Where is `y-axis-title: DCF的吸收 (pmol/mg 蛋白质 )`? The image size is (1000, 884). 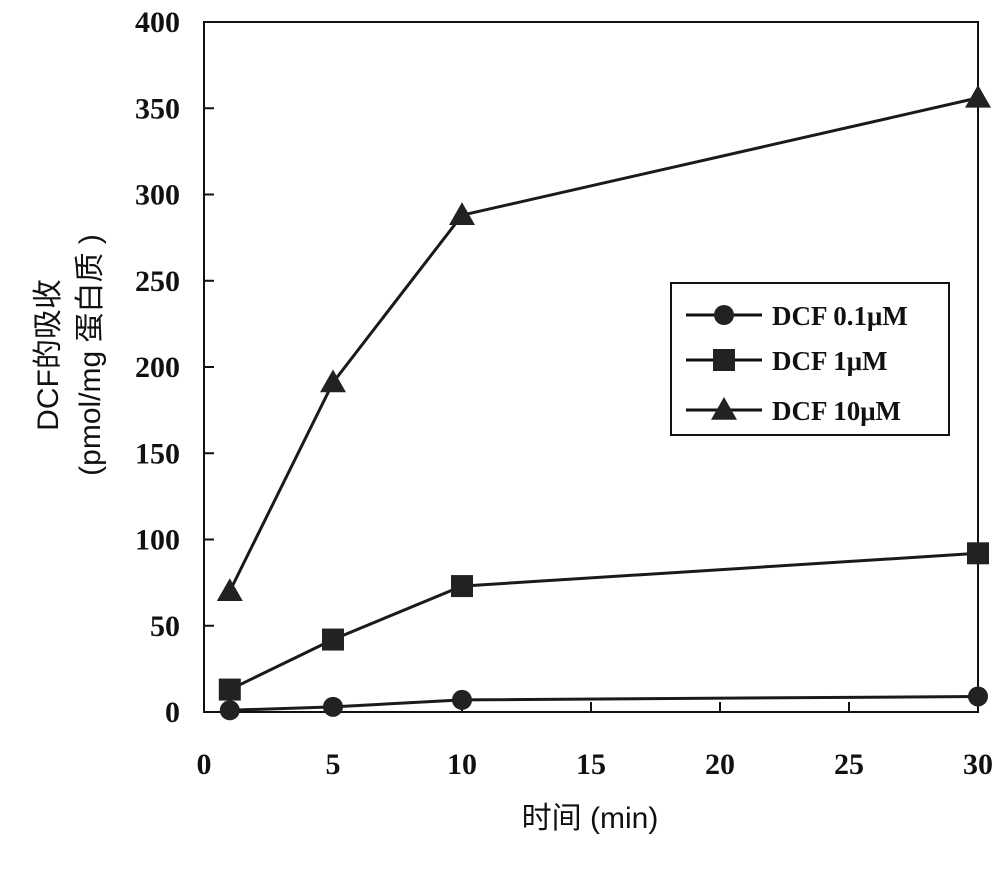
y-axis-title: DCF的吸收 (pmol/mg 蛋白质 ) is located at coordinates (69, 355).